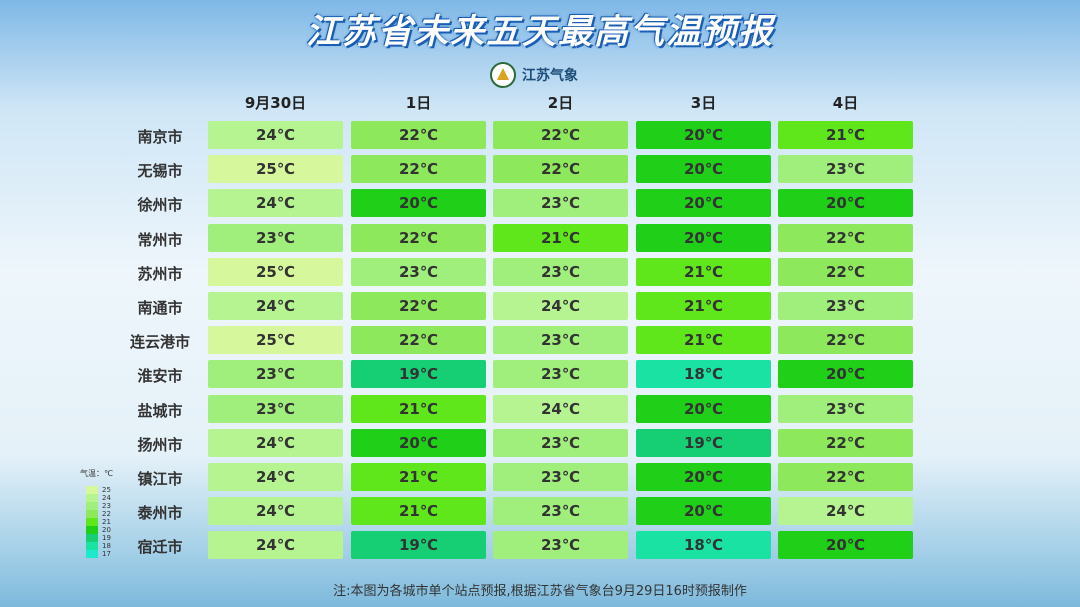  I want to click on row-label: 泰州市, so click(160, 513).